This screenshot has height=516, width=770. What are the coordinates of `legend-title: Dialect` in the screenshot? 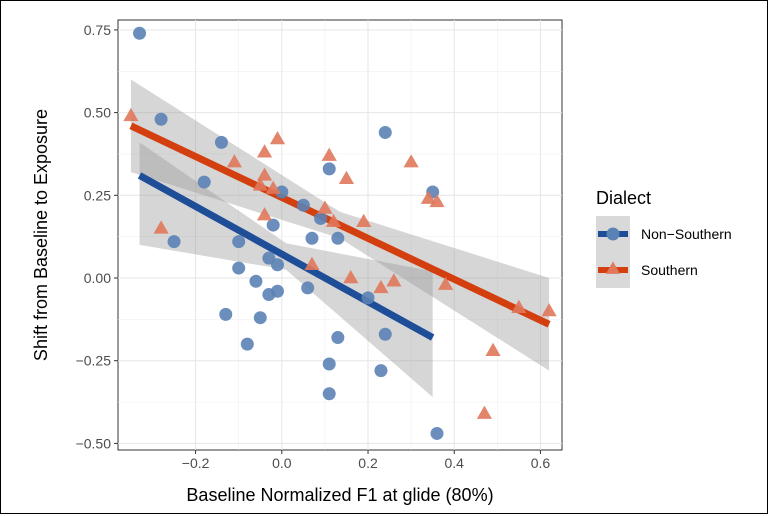 It's located at (623, 198).